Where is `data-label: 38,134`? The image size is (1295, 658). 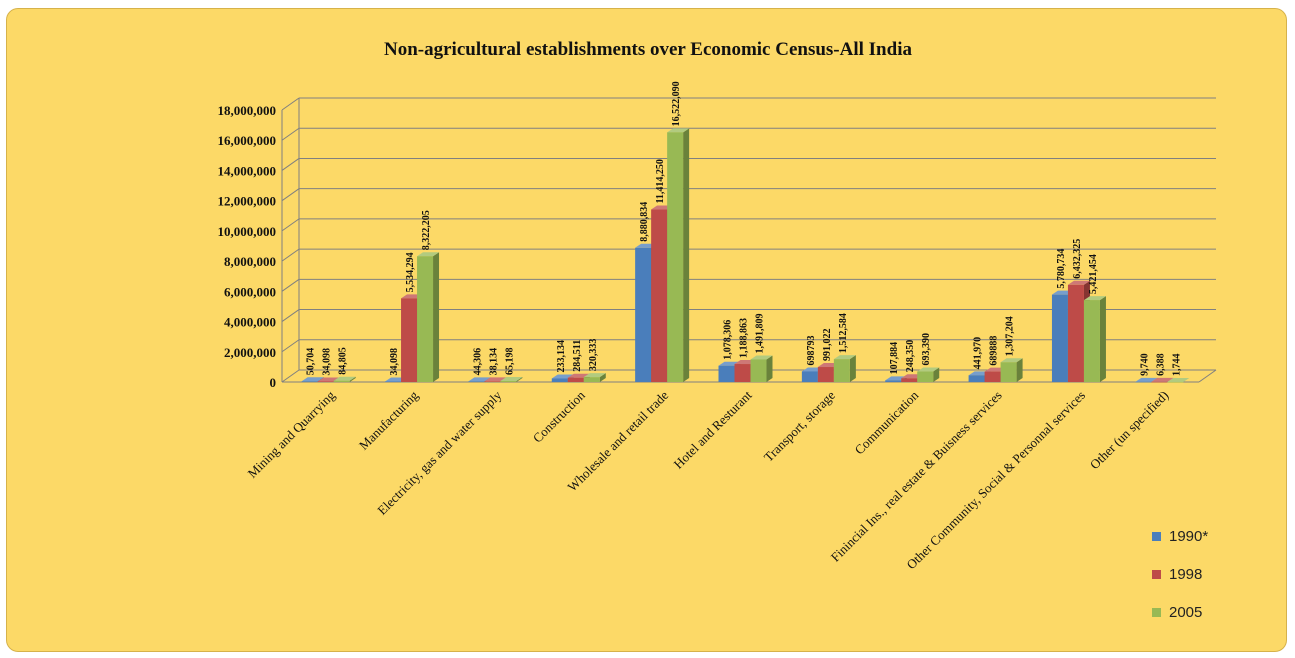
data-label: 38,134 is located at coordinates (493, 361).